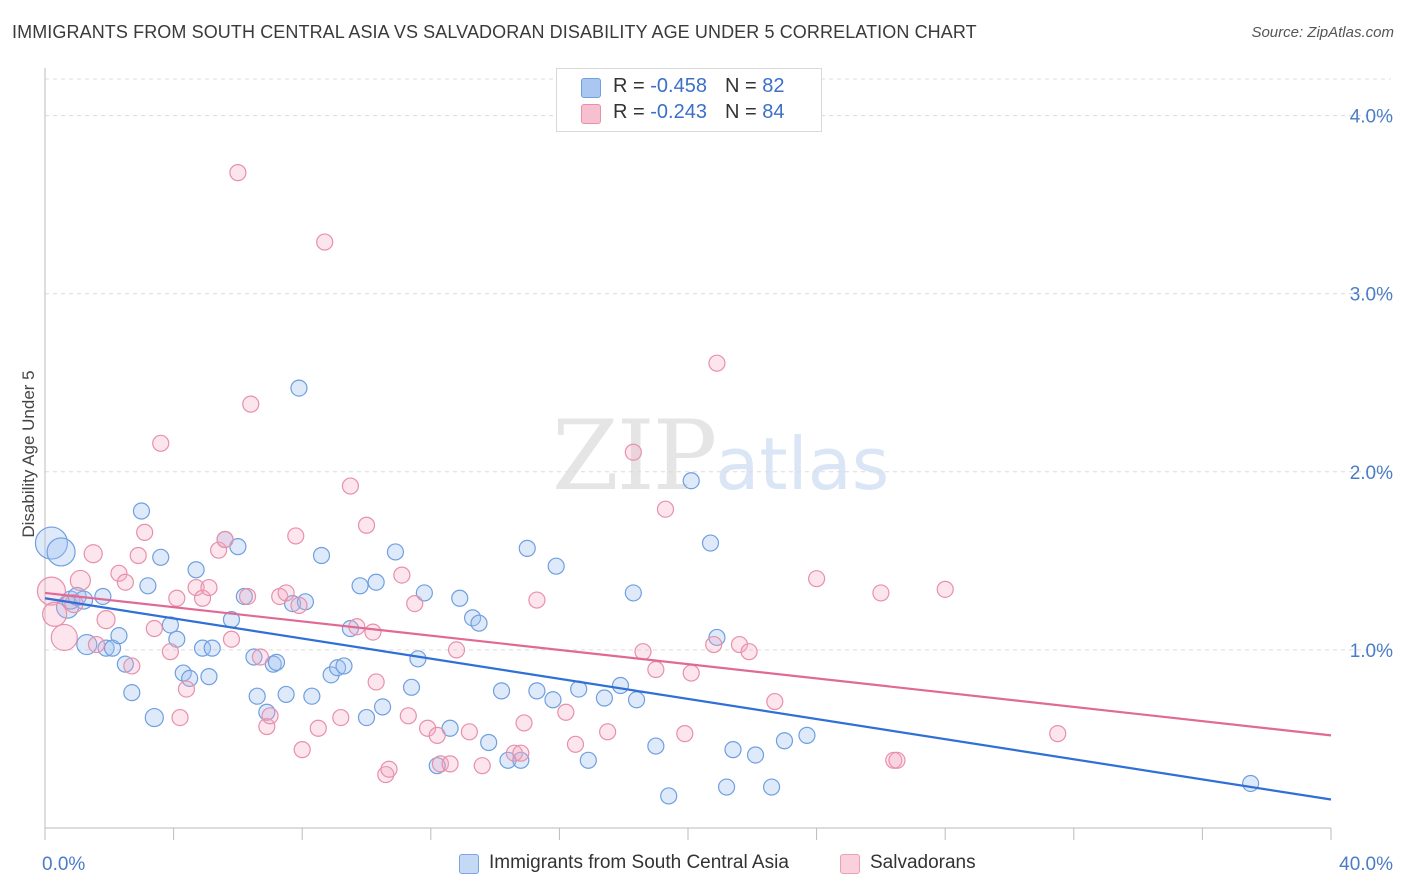 The height and width of the screenshot is (892, 1406). Describe the element at coordinates (743, 86) in the screenshot. I see `n-label: N =` at that location.